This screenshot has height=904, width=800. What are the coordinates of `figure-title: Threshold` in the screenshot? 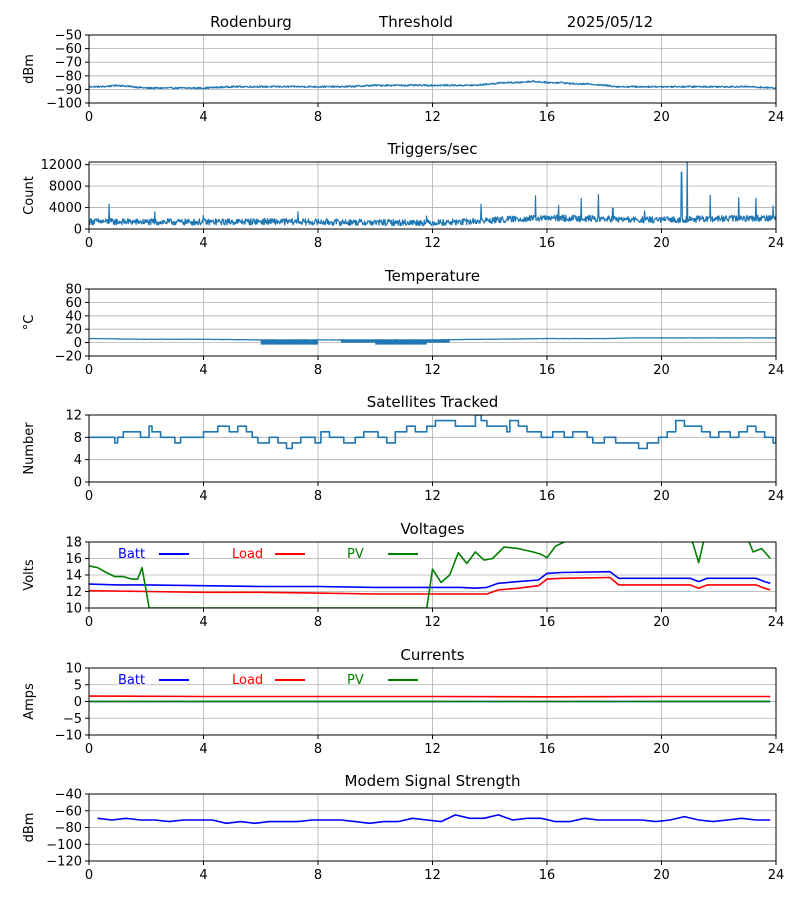 It's located at (415, 22).